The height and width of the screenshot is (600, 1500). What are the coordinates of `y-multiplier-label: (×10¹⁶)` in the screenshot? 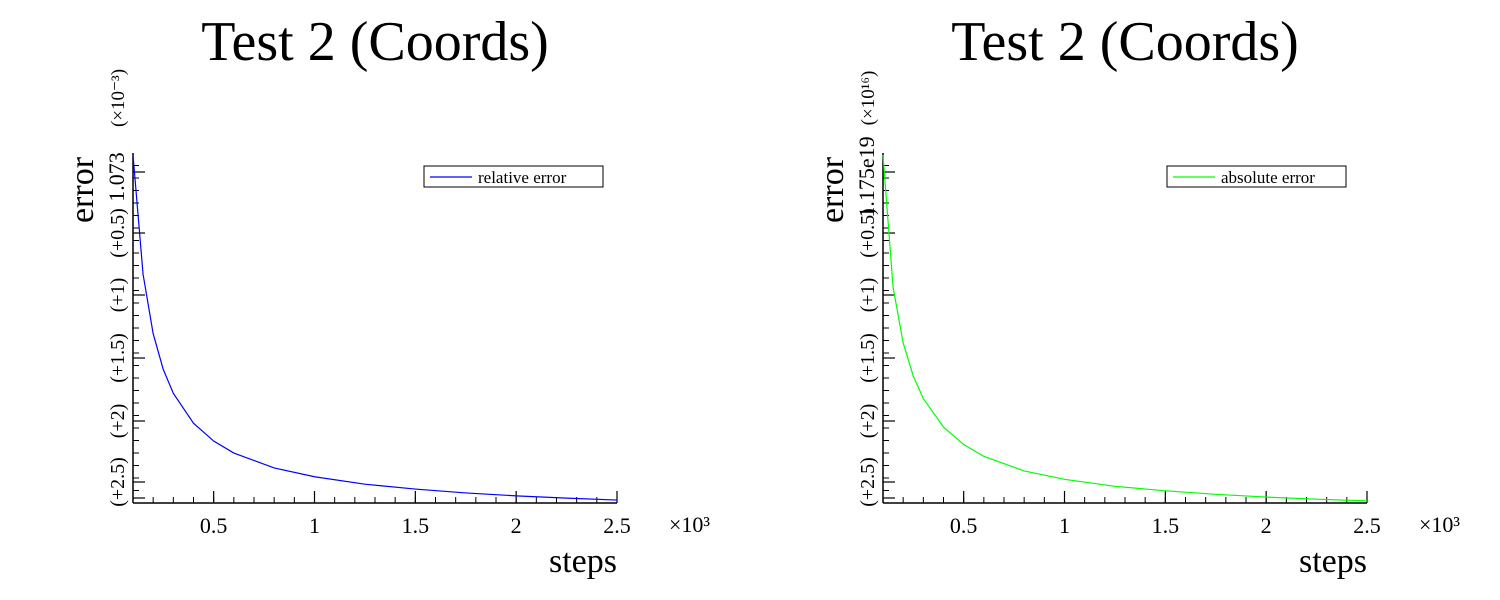 It's located at (868, 98).